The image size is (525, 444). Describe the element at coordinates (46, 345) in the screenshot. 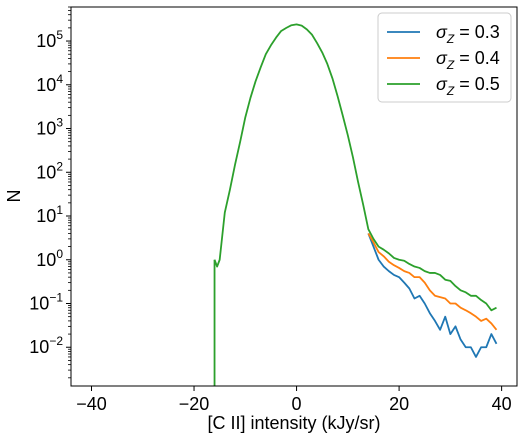

I see `y-tick-label: 10⁻²` at that location.